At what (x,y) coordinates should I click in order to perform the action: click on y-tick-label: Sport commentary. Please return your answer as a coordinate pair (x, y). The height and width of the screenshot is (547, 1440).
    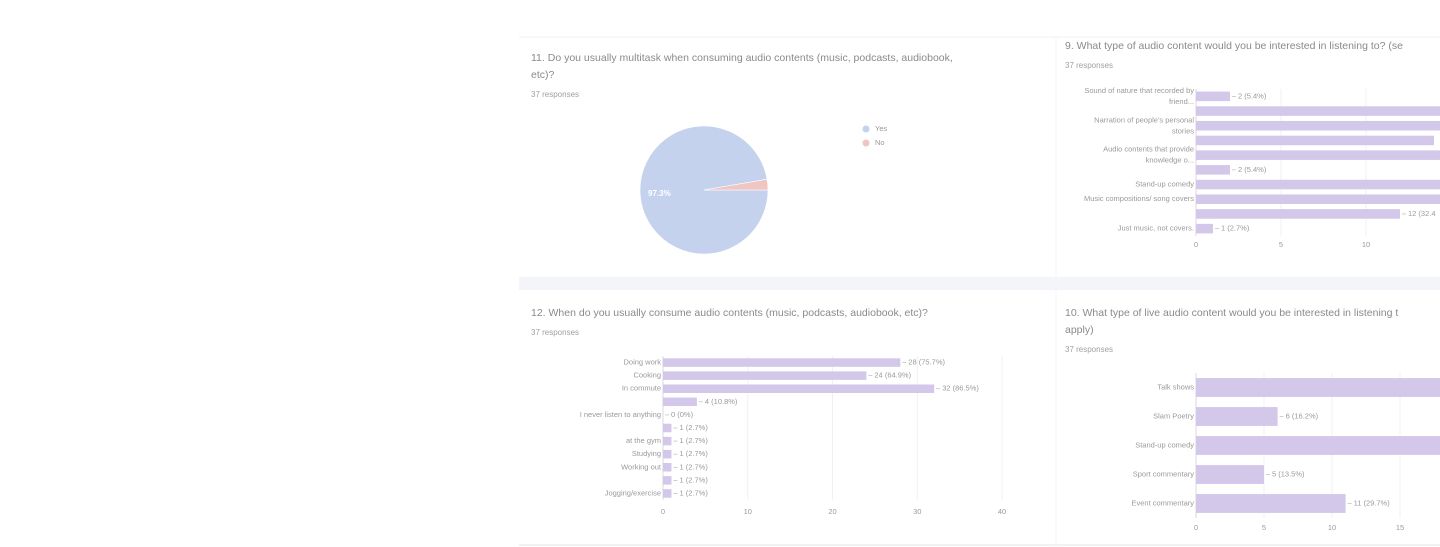
    Looking at the image, I should click on (1164, 473).